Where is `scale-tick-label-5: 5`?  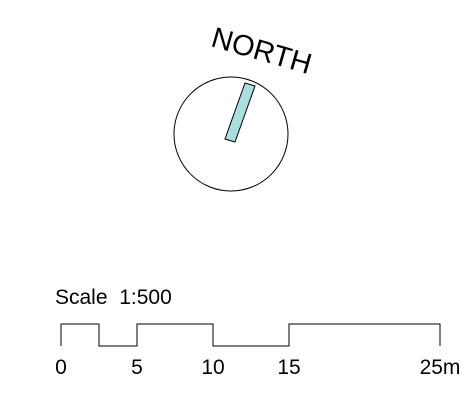
scale-tick-label-5: 5 is located at coordinates (137, 367).